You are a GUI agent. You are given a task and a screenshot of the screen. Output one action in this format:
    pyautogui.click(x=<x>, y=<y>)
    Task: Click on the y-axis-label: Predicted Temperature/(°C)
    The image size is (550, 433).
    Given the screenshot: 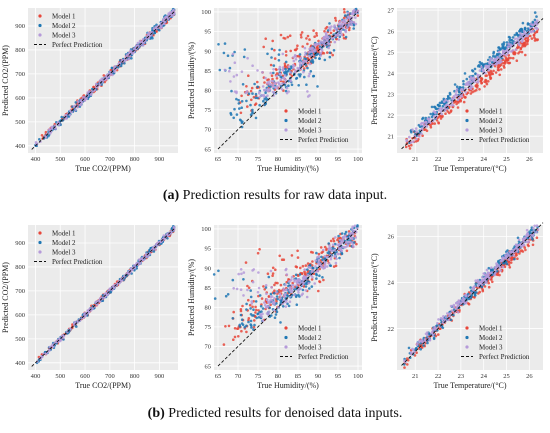 What is the action you would take?
    pyautogui.click(x=374, y=80)
    